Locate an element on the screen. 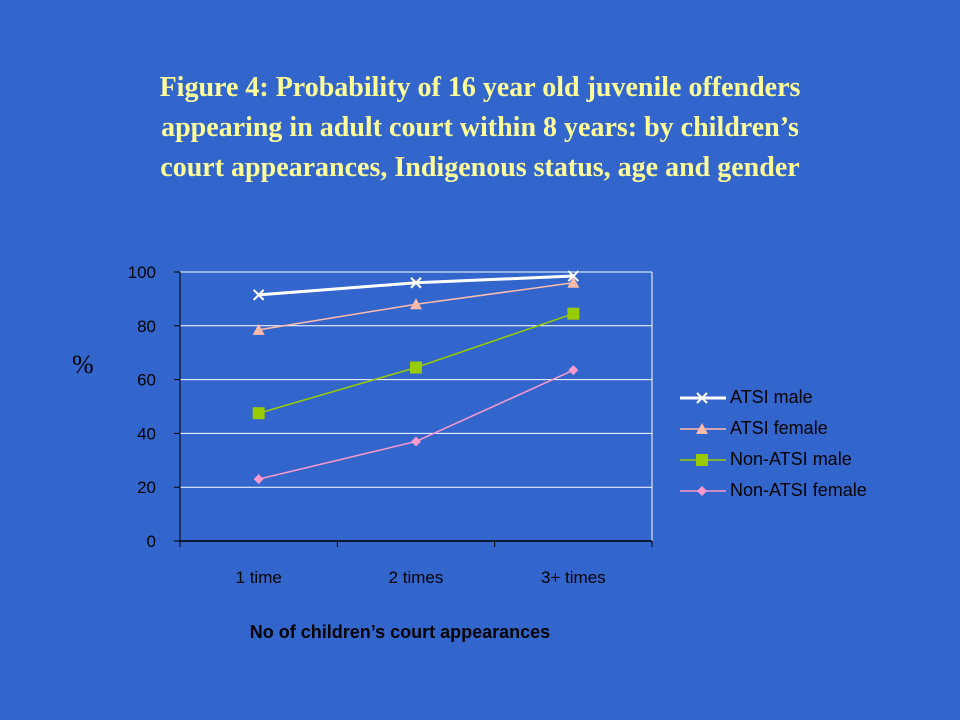 This screenshot has width=960, height=720. series-line-atsi-male is located at coordinates (416, 285).